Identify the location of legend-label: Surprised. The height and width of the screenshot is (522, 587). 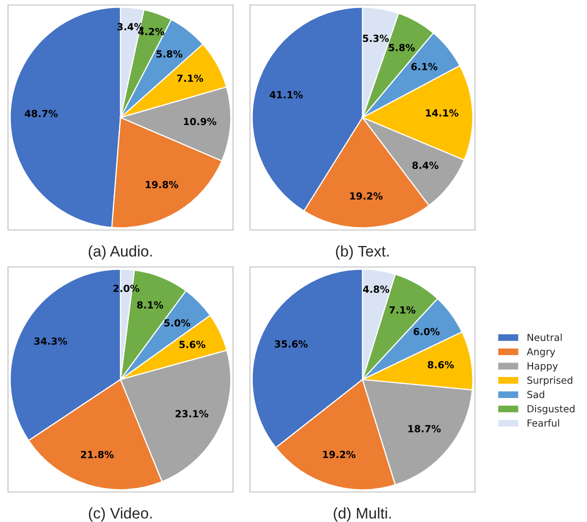
(549, 381).